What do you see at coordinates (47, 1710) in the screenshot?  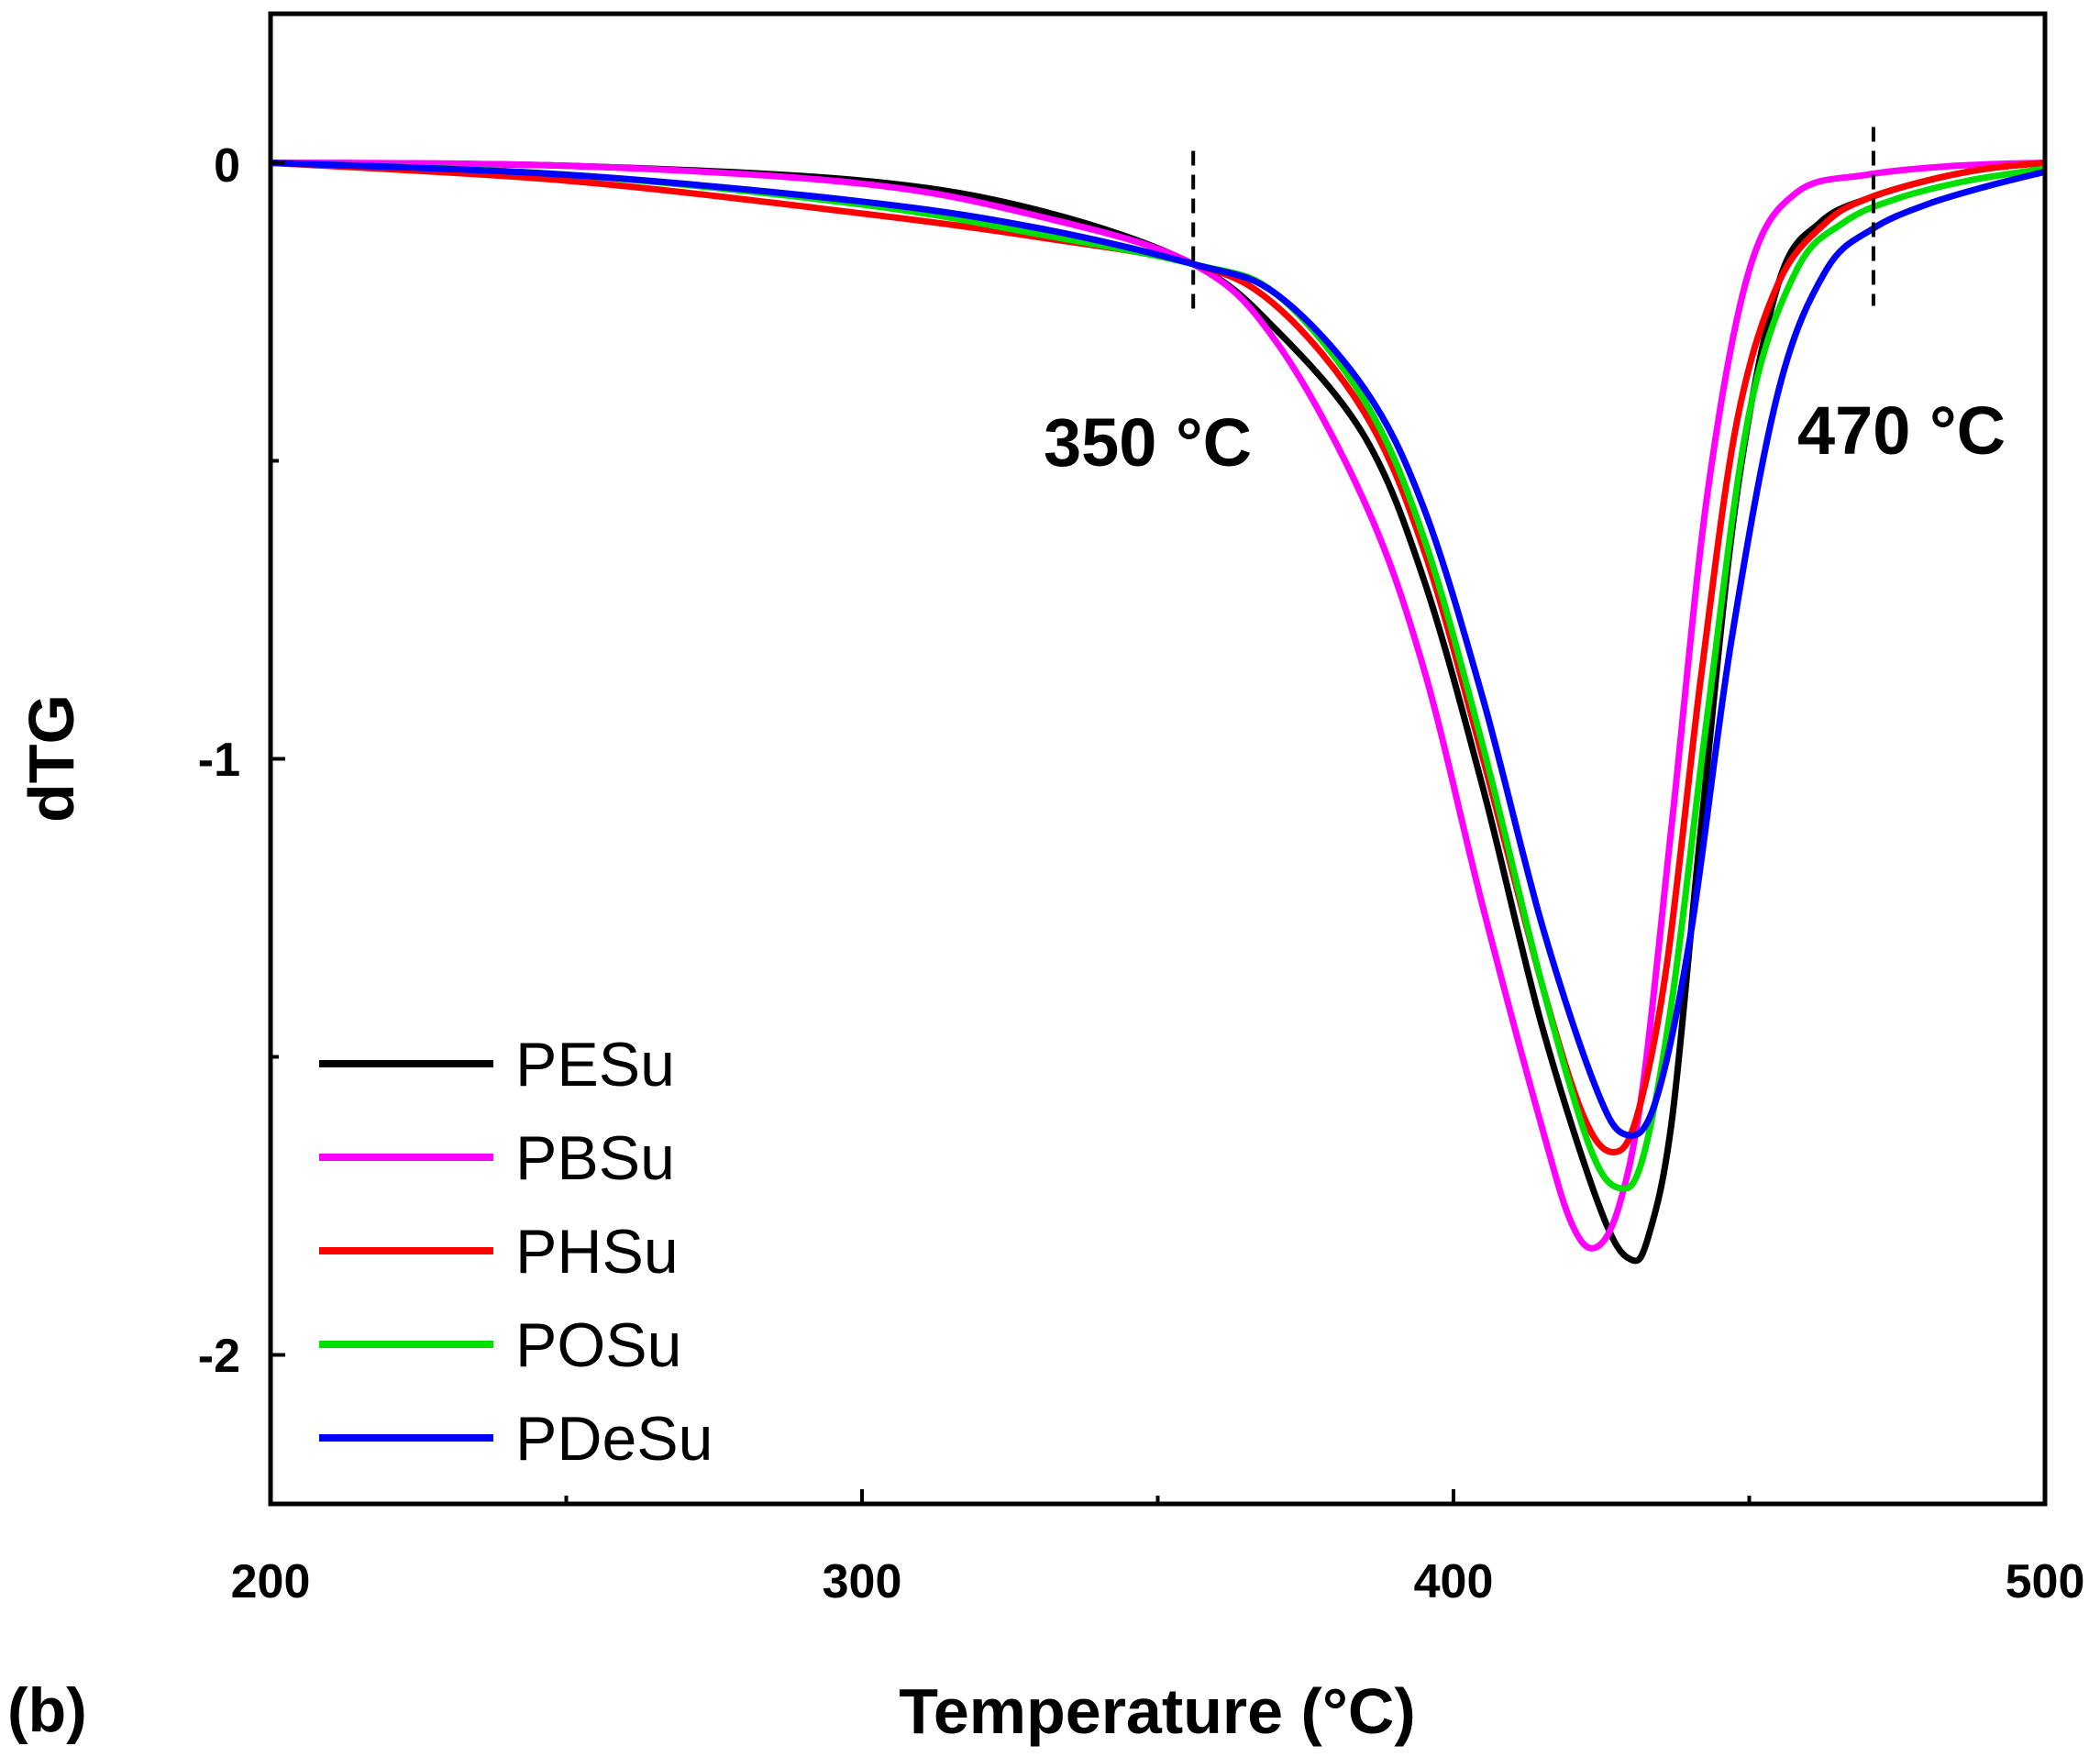 I see `panel-label: (b)` at bounding box center [47, 1710].